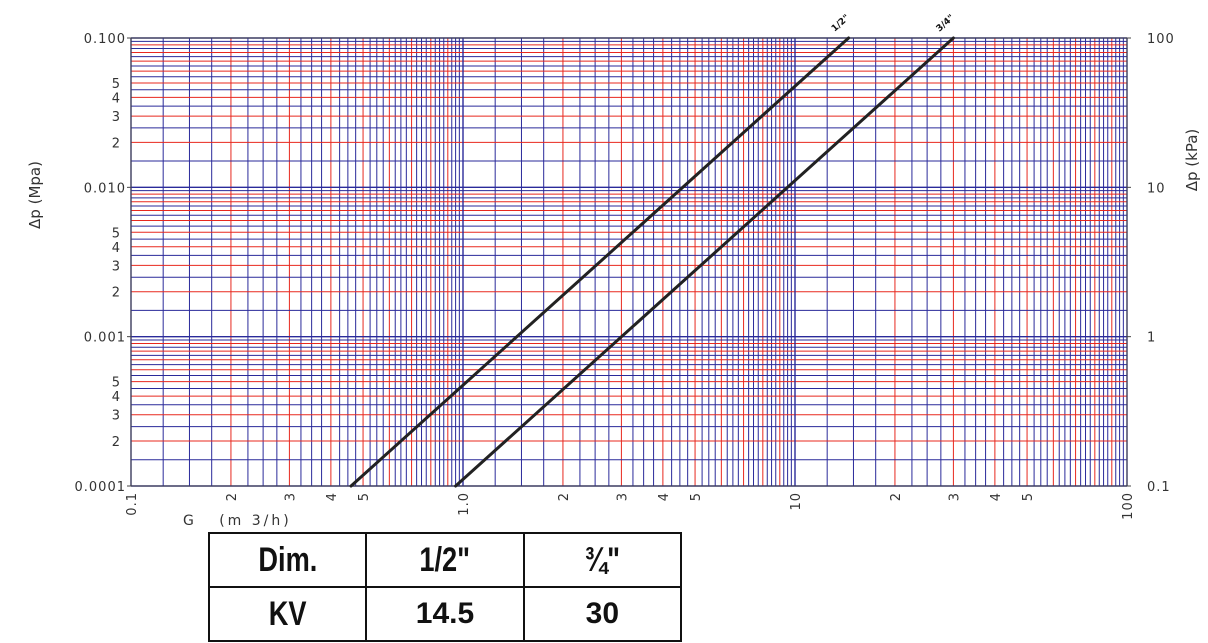 The height and width of the screenshot is (643, 1208). I want to click on y-axis-label-left: Δp (Mpa), so click(35, 195).